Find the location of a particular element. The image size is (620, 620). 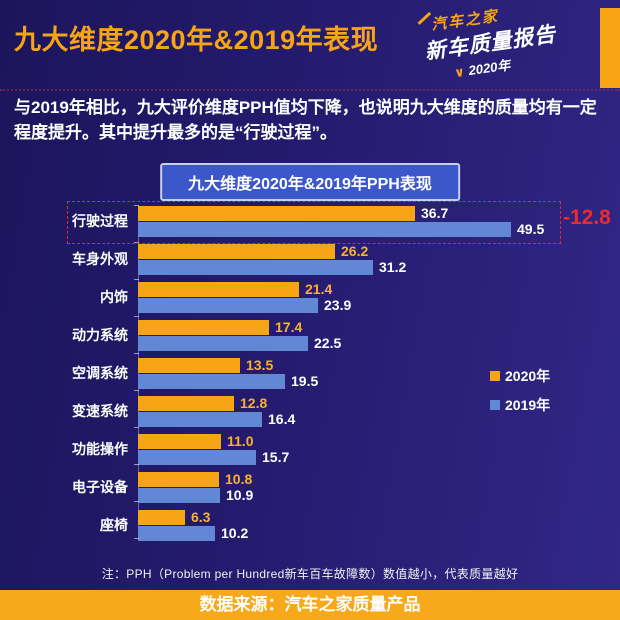

chart-legend: 2020年 2019年 is located at coordinates (520, 395).